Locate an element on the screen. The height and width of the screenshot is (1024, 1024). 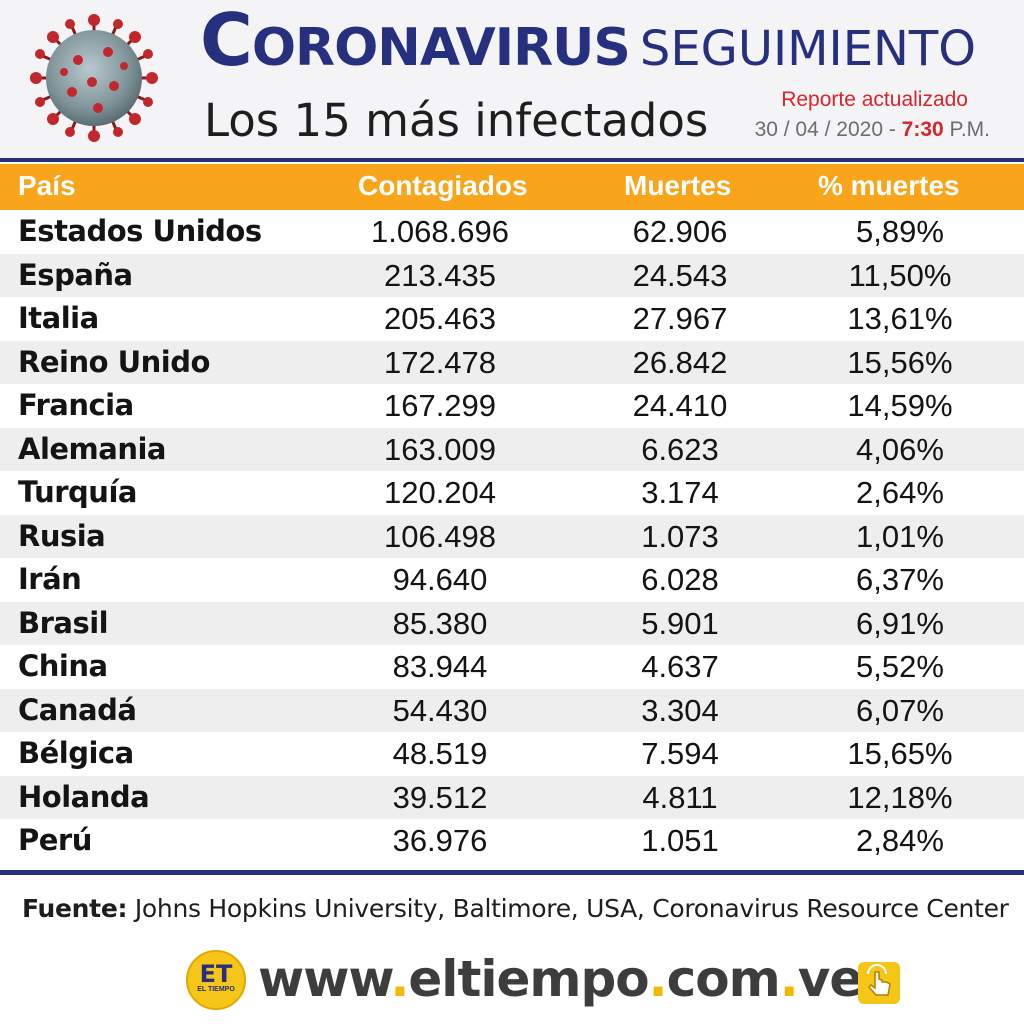
cell-cases: 205.463 is located at coordinates (440, 318).